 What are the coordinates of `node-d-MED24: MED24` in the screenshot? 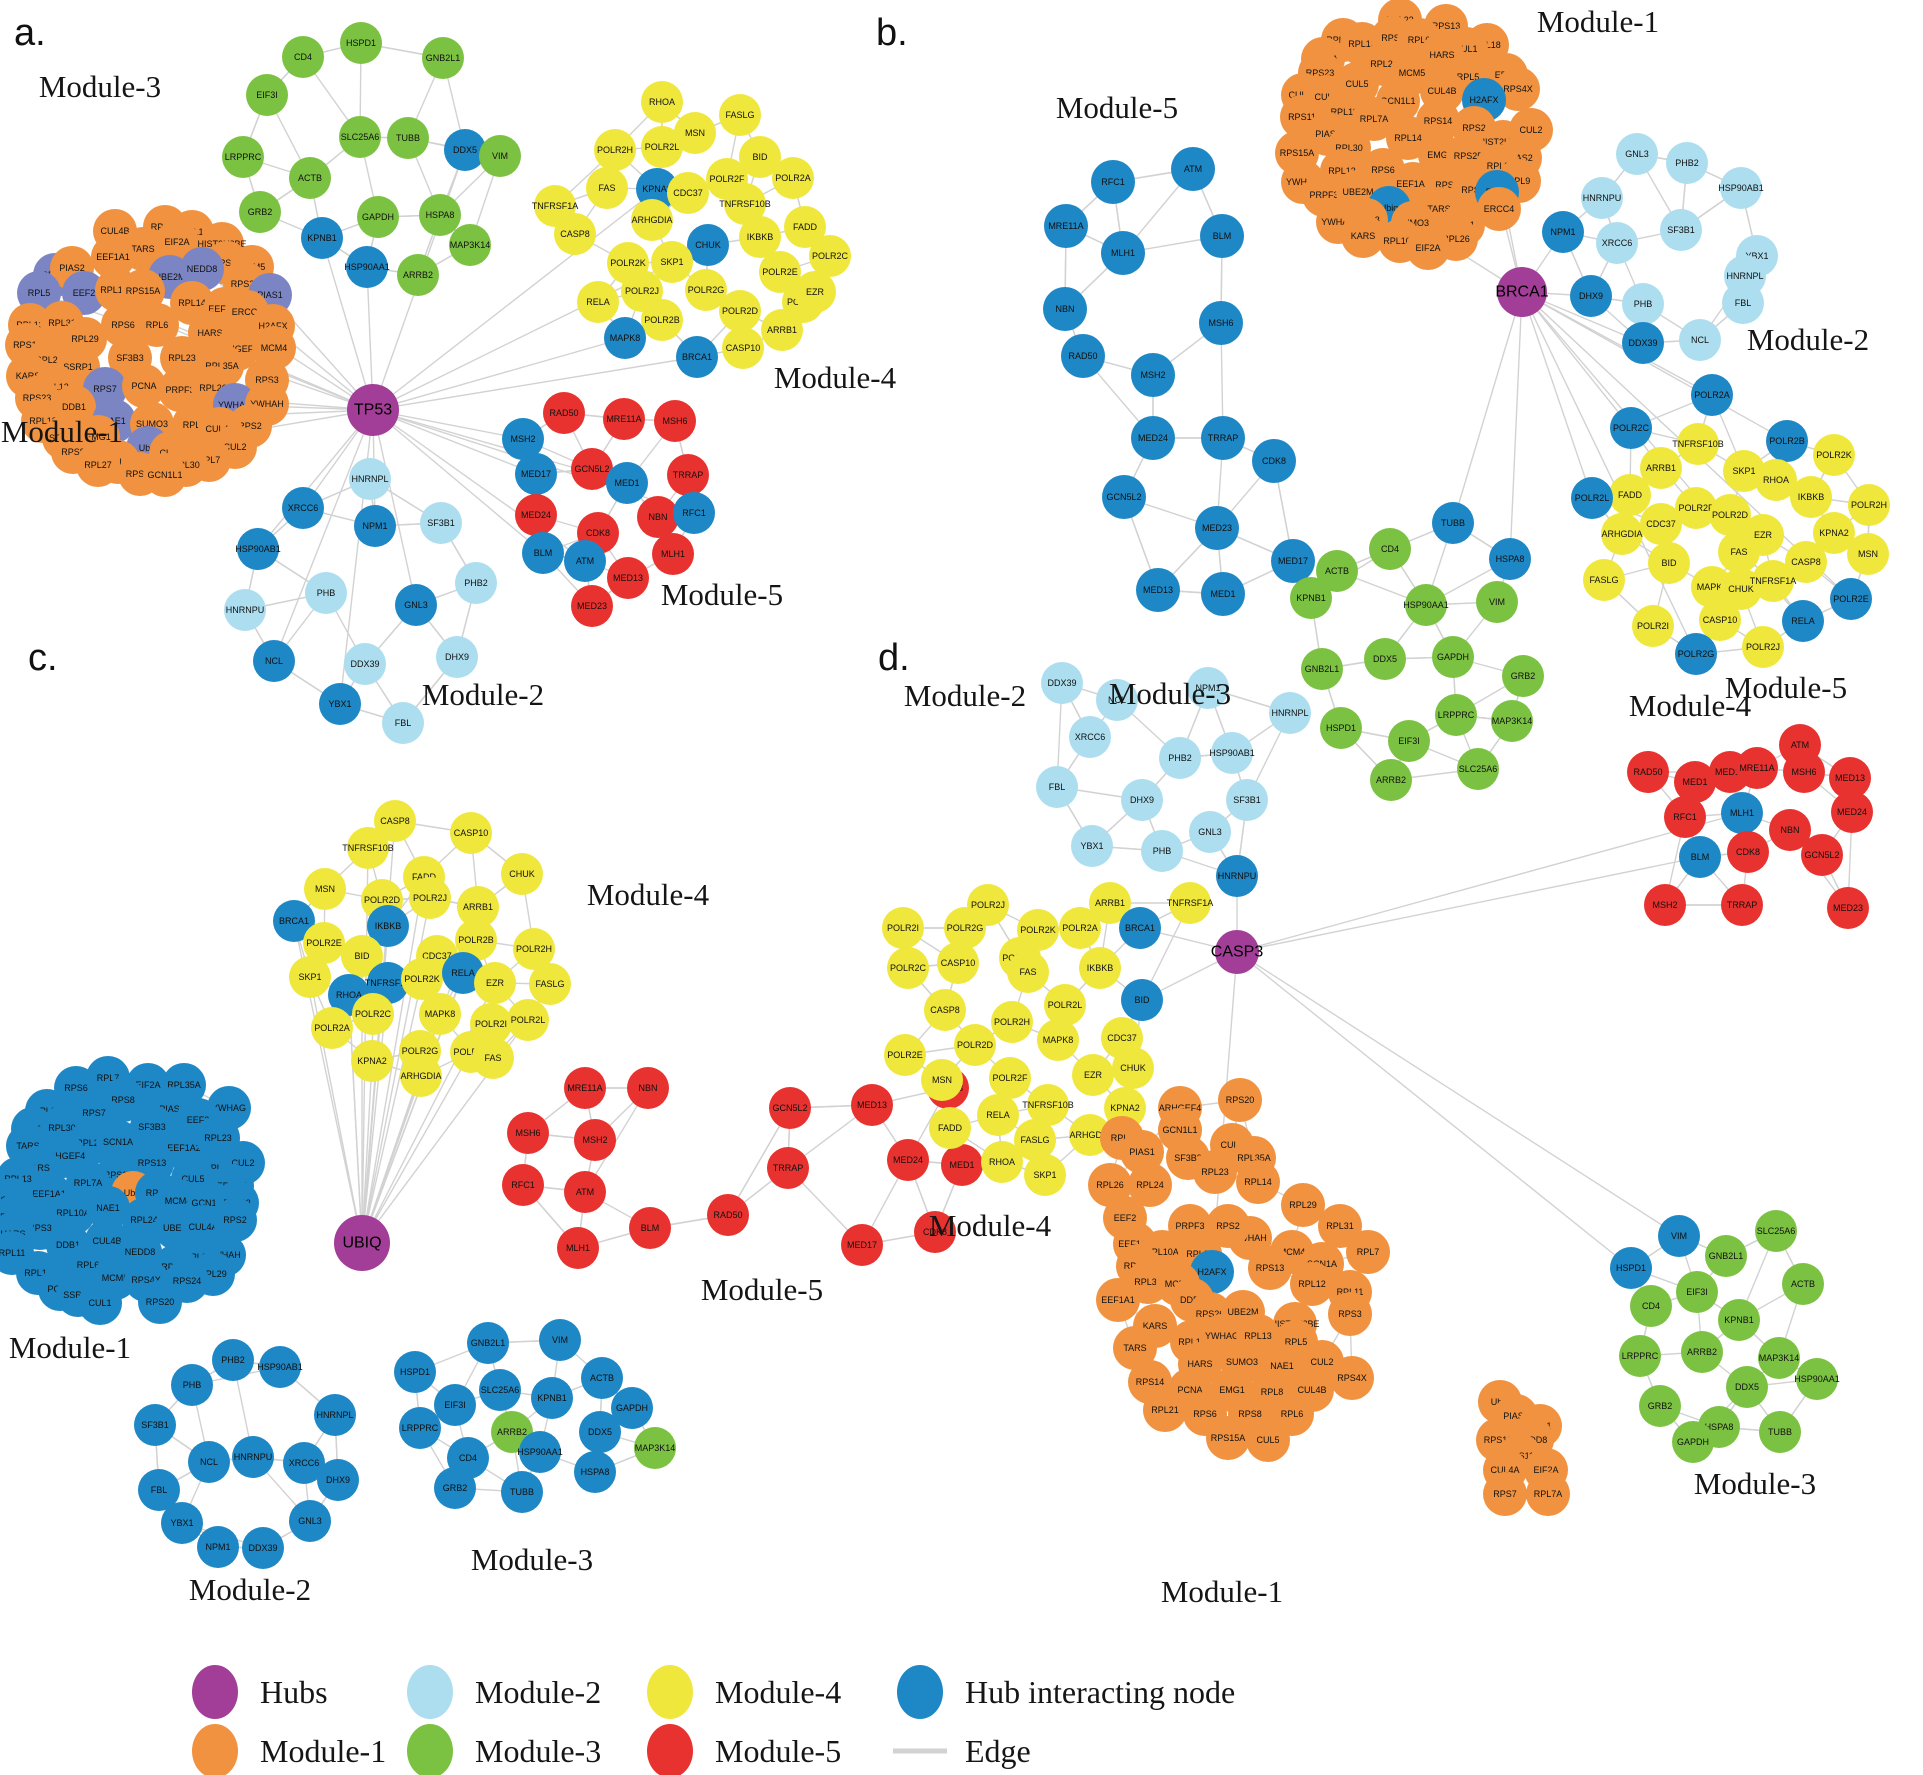 It's located at (1852, 812).